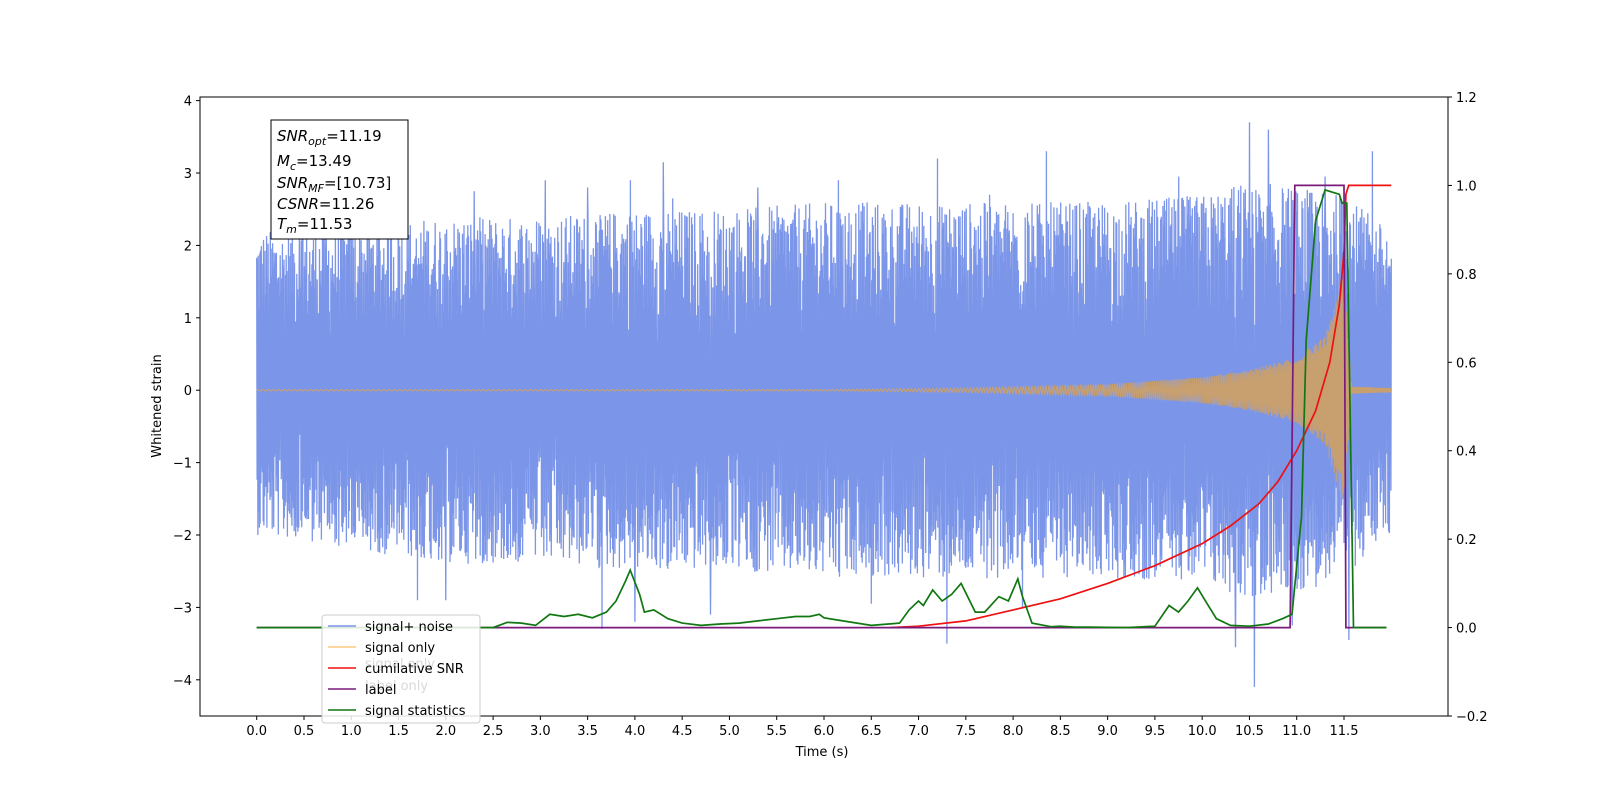 This screenshot has width=1600, height=800. Describe the element at coordinates (314, 162) in the screenshot. I see `stat-mc: Mc=13.49` at that location.